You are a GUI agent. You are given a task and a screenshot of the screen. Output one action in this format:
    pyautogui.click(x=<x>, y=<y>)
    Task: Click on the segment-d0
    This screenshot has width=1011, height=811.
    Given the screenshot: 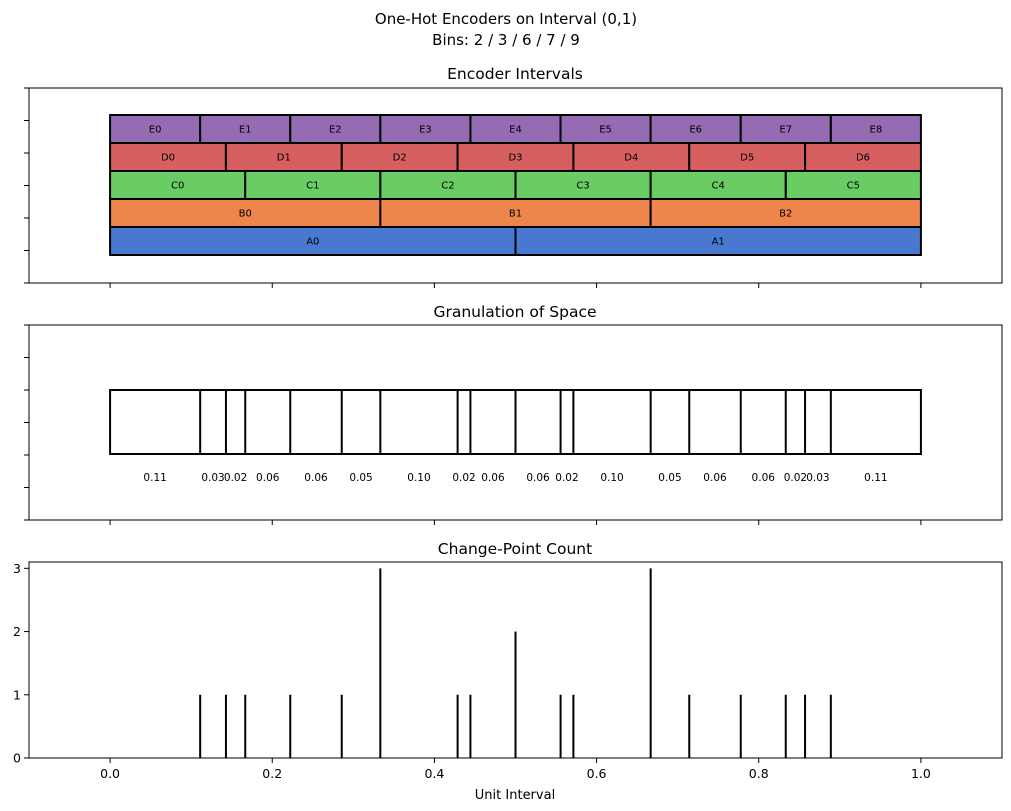 What is the action you would take?
    pyautogui.click(x=168, y=157)
    